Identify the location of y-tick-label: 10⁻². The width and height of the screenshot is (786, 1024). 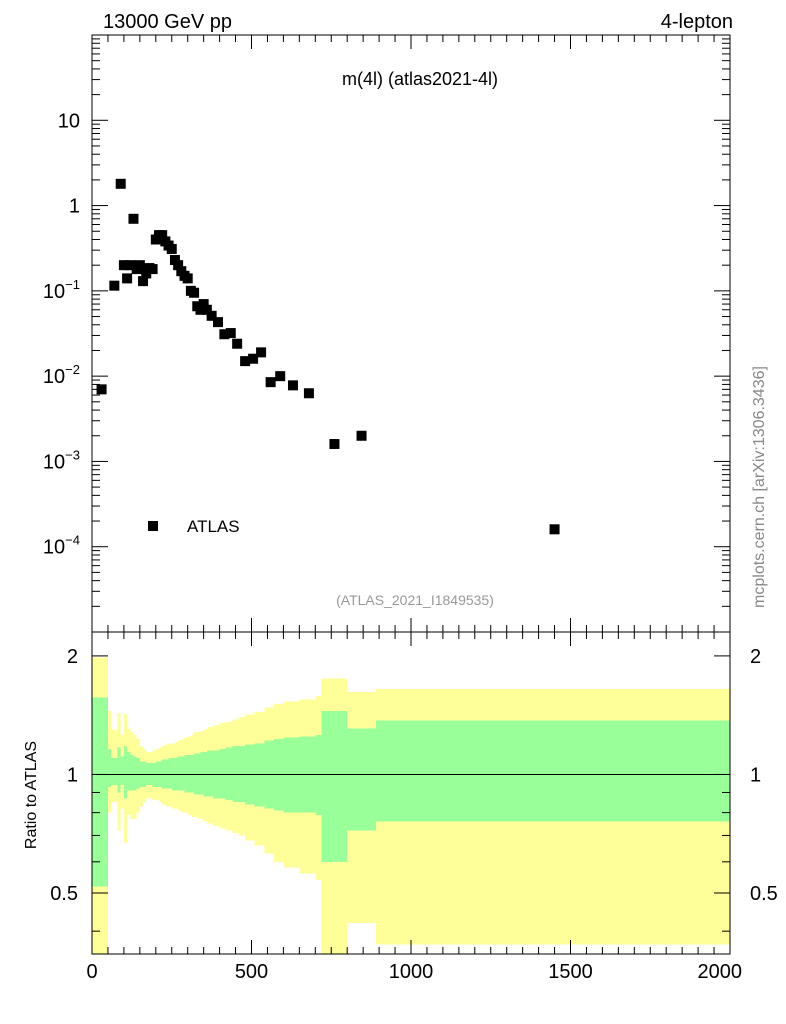
(61, 375).